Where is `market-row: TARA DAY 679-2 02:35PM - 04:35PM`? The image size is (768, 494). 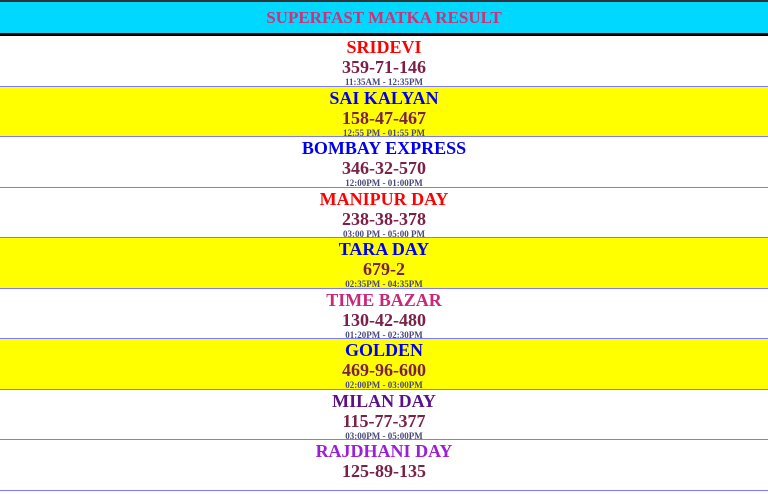
market-row: TARA DAY 679-2 02:35PM - 04:35PM is located at coordinates (384, 263).